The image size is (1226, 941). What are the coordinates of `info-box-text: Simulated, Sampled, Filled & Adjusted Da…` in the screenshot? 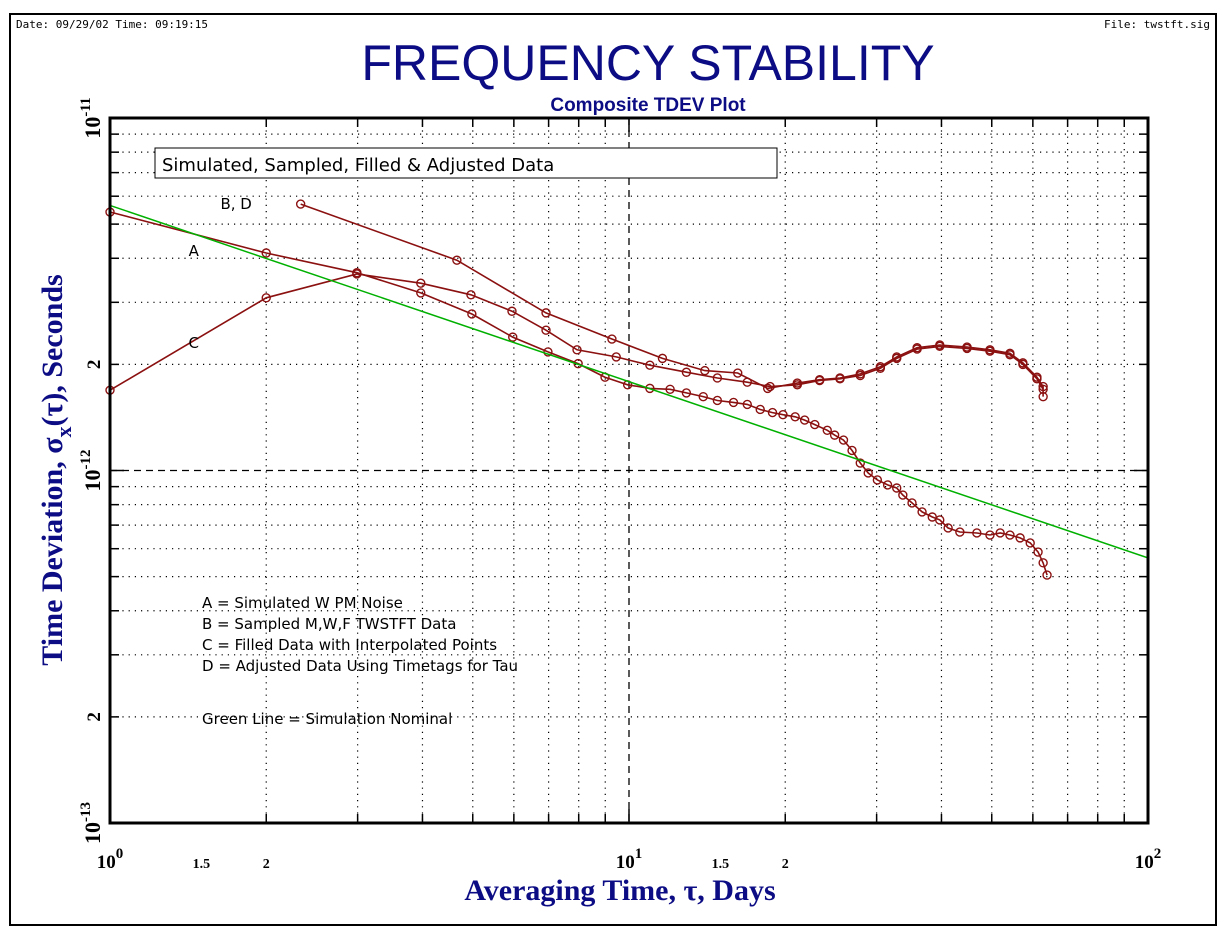 It's located at (358, 165).